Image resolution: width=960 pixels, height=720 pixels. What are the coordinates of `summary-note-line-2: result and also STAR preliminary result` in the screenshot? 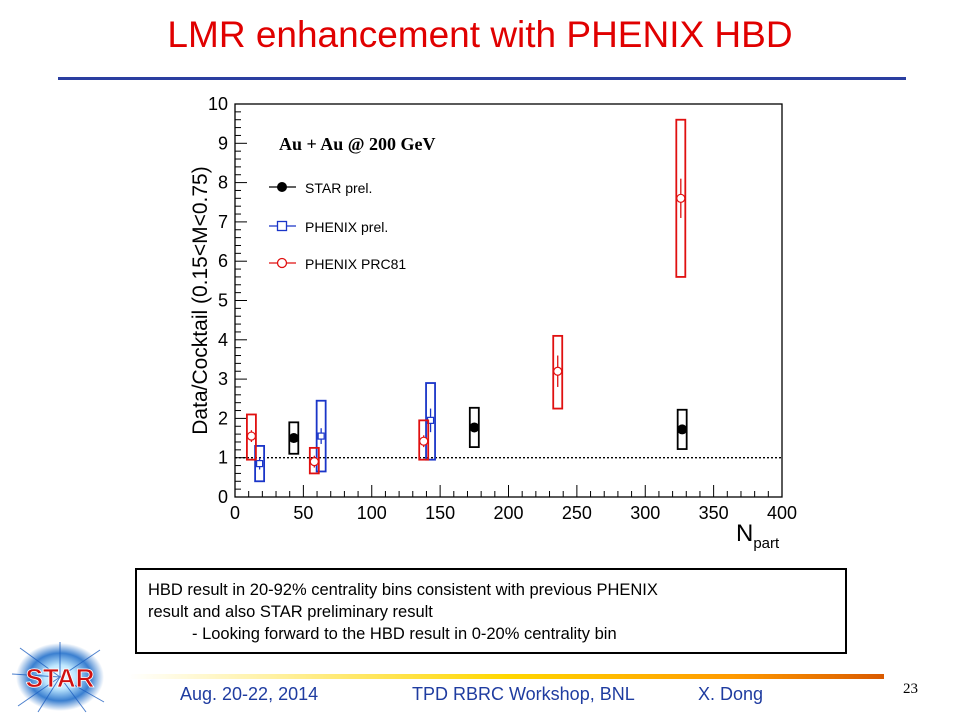 It's located at (290, 612).